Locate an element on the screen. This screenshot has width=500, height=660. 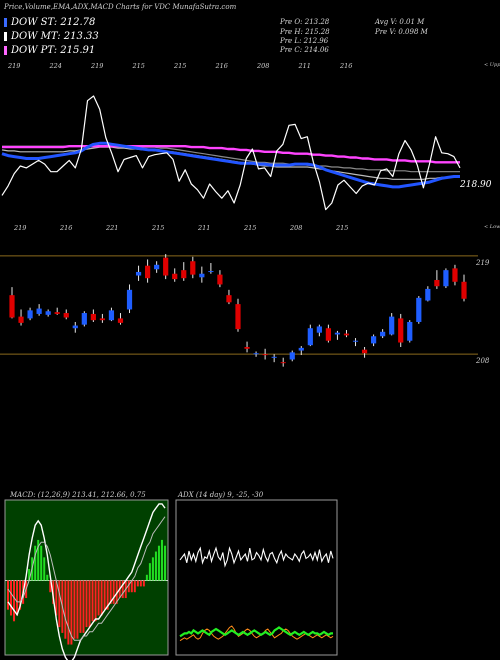
ema-top-label: 211 is located at coordinates (304, 66).